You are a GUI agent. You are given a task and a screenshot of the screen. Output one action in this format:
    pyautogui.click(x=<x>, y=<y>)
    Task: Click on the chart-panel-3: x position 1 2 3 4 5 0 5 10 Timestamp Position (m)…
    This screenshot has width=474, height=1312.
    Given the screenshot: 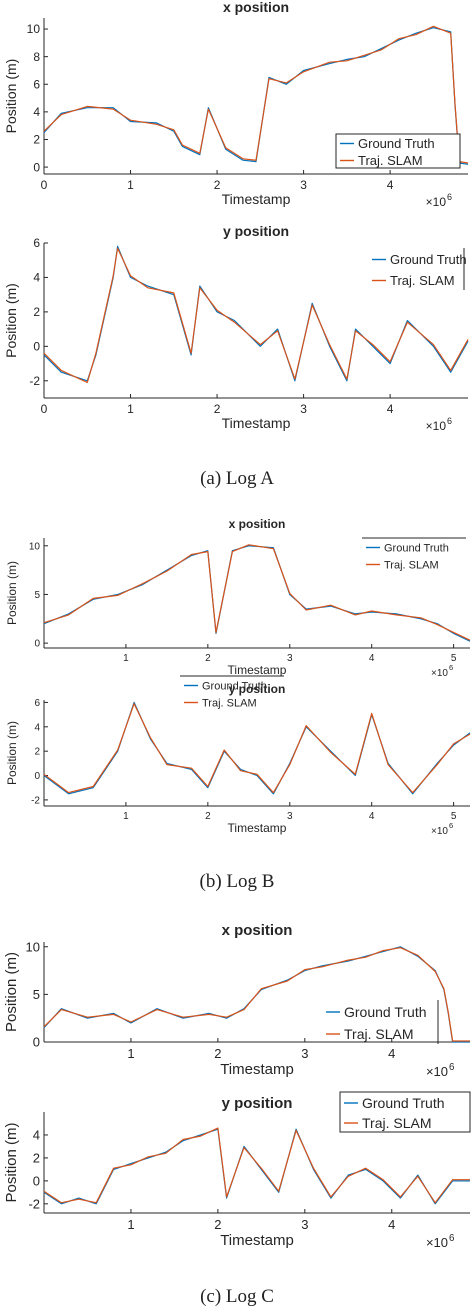 What is the action you would take?
    pyautogui.click(x=238, y=598)
    